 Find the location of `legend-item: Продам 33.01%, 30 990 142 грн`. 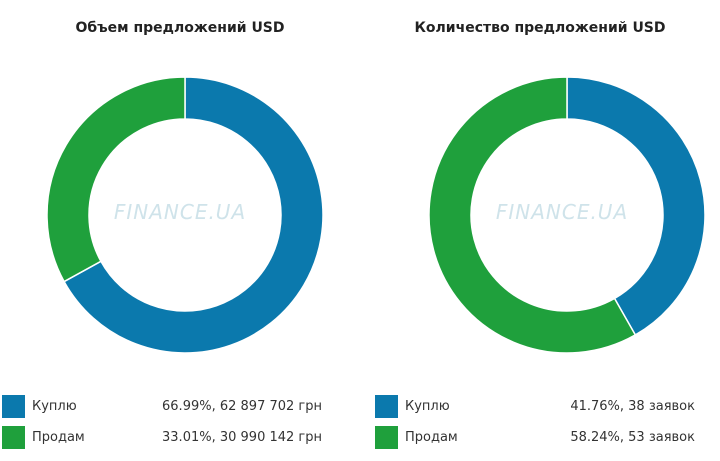

legend-item: Продам 33.01%, 30 990 142 грн is located at coordinates (162, 439).